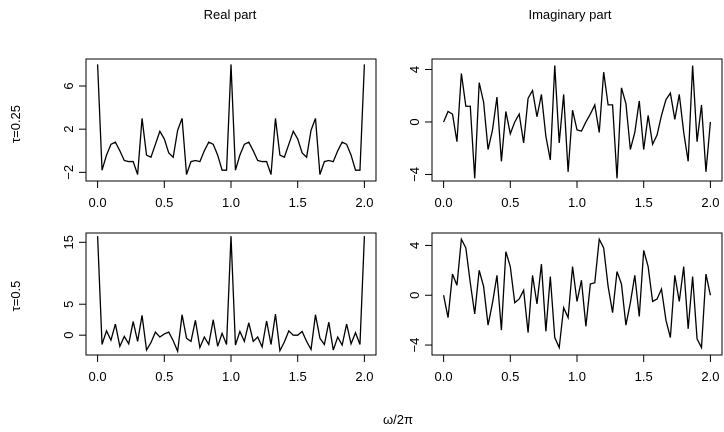 This screenshot has width=724, height=432. Describe the element at coordinates (414, 121) in the screenshot. I see `y-tick-label-top-right-1: 0` at that location.